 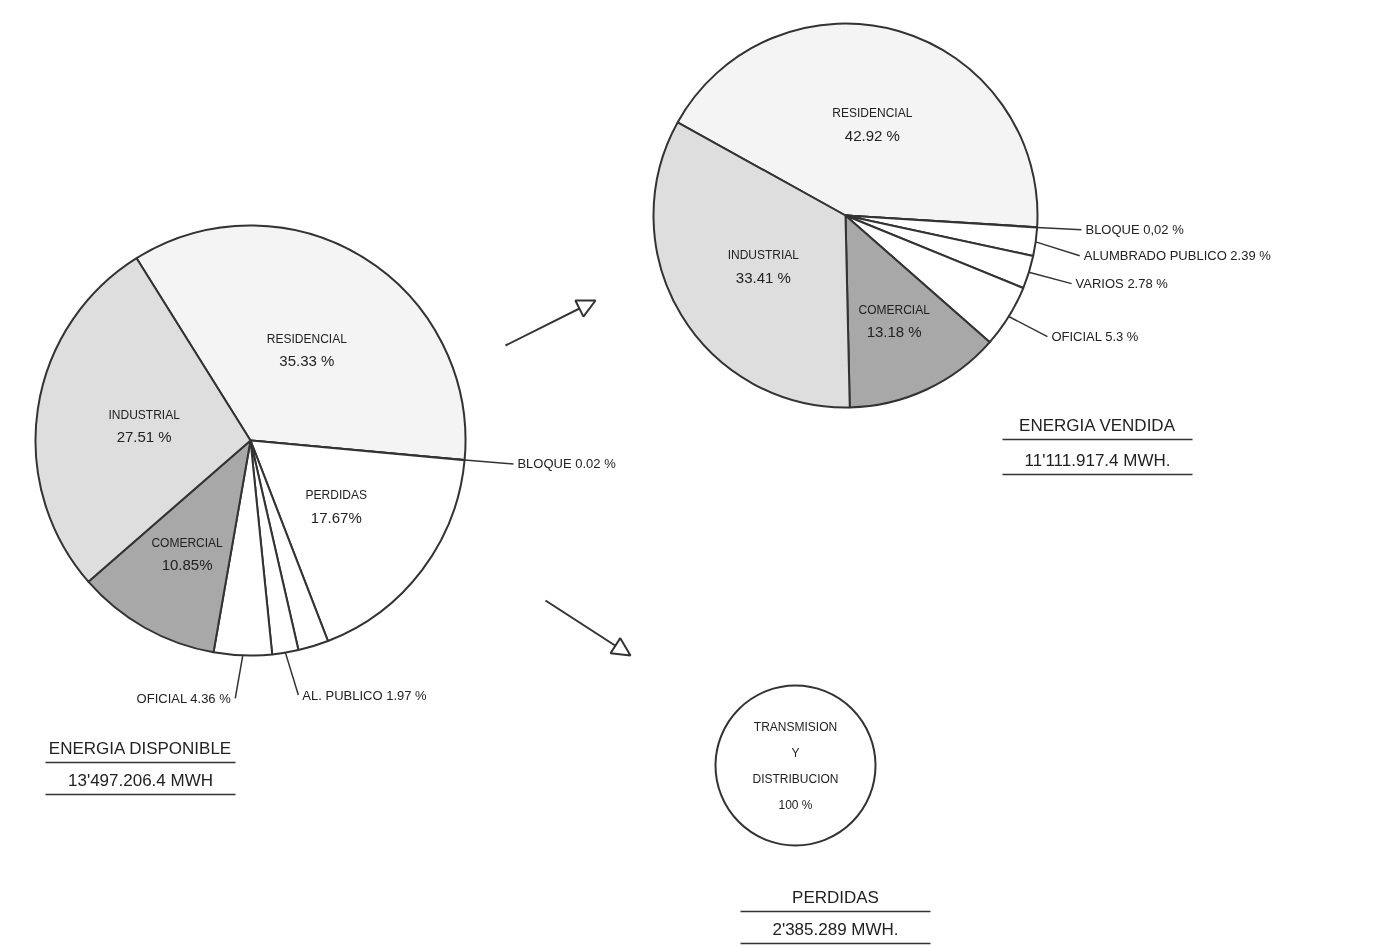 I want to click on slice-label: VARIOS 2.78 %, so click(x=1122, y=284).